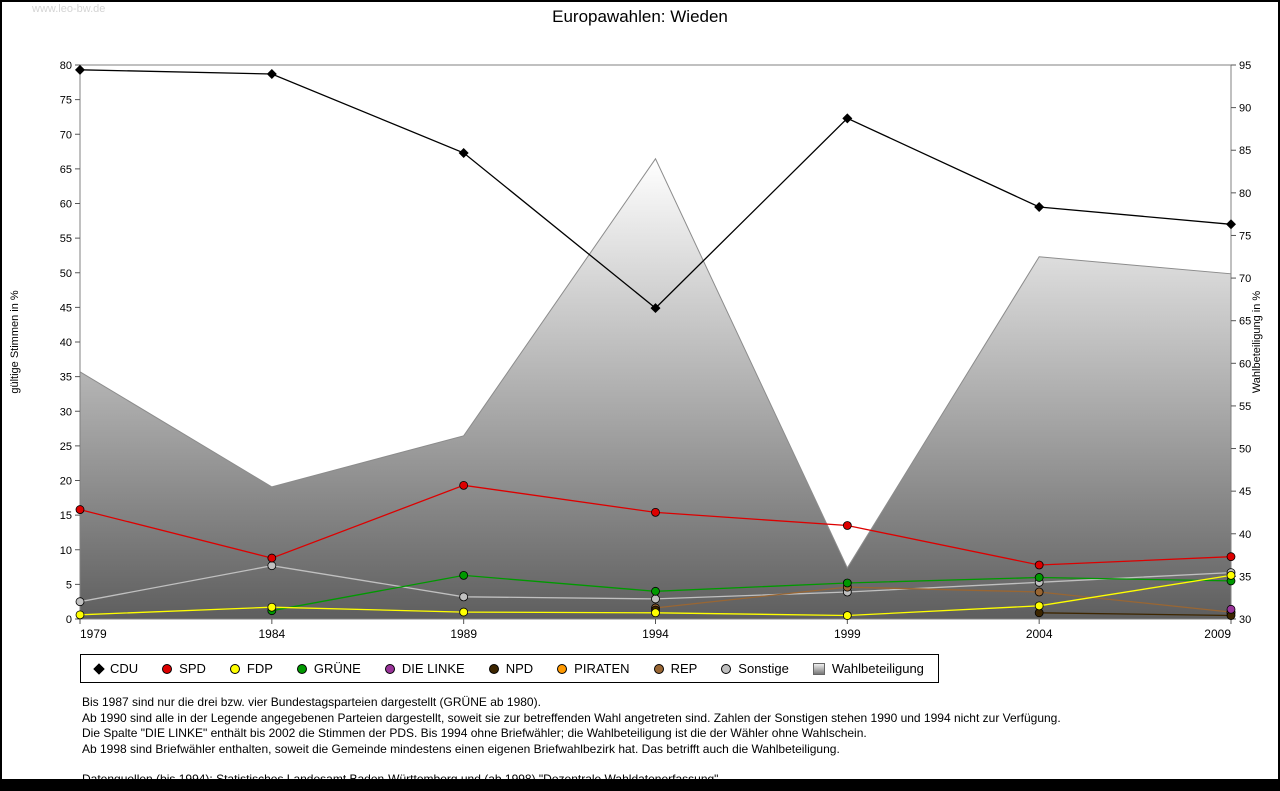 This screenshot has height=791, width=1280. What do you see at coordinates (658, 668) in the screenshot?
I see `rep-marker-icon` at bounding box center [658, 668].